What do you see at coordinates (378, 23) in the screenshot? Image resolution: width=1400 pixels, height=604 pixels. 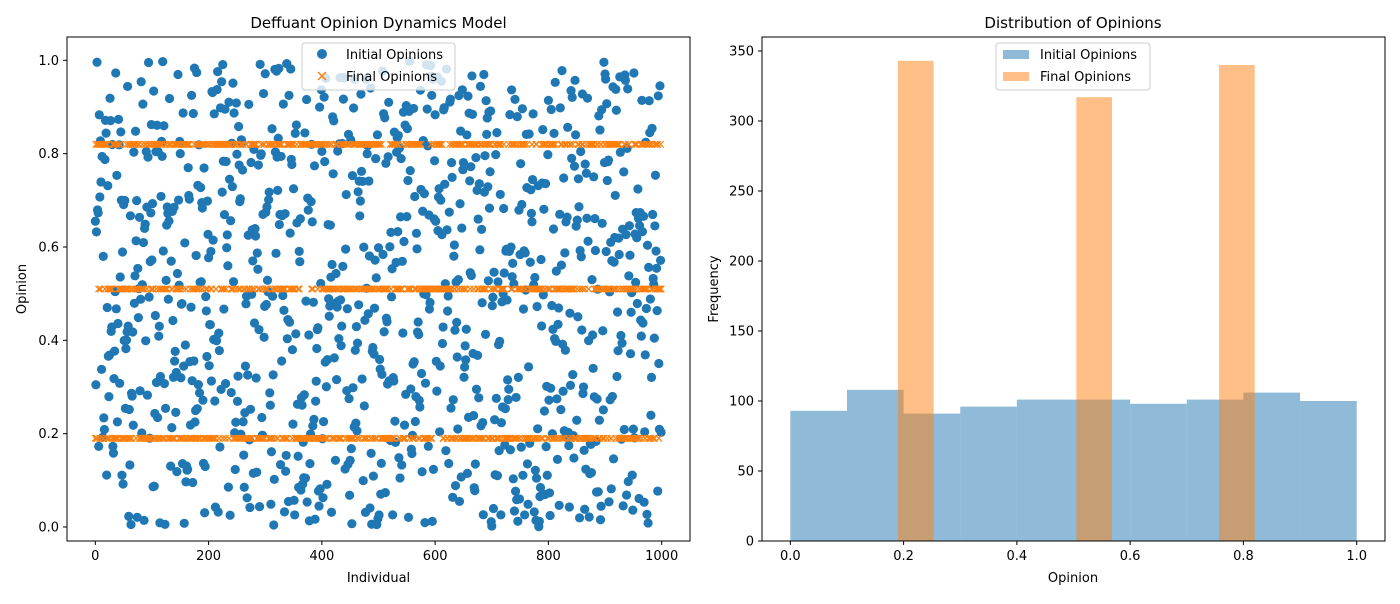 I see `scatter-title: Deffuant Opinion Dynamics Model` at bounding box center [378, 23].